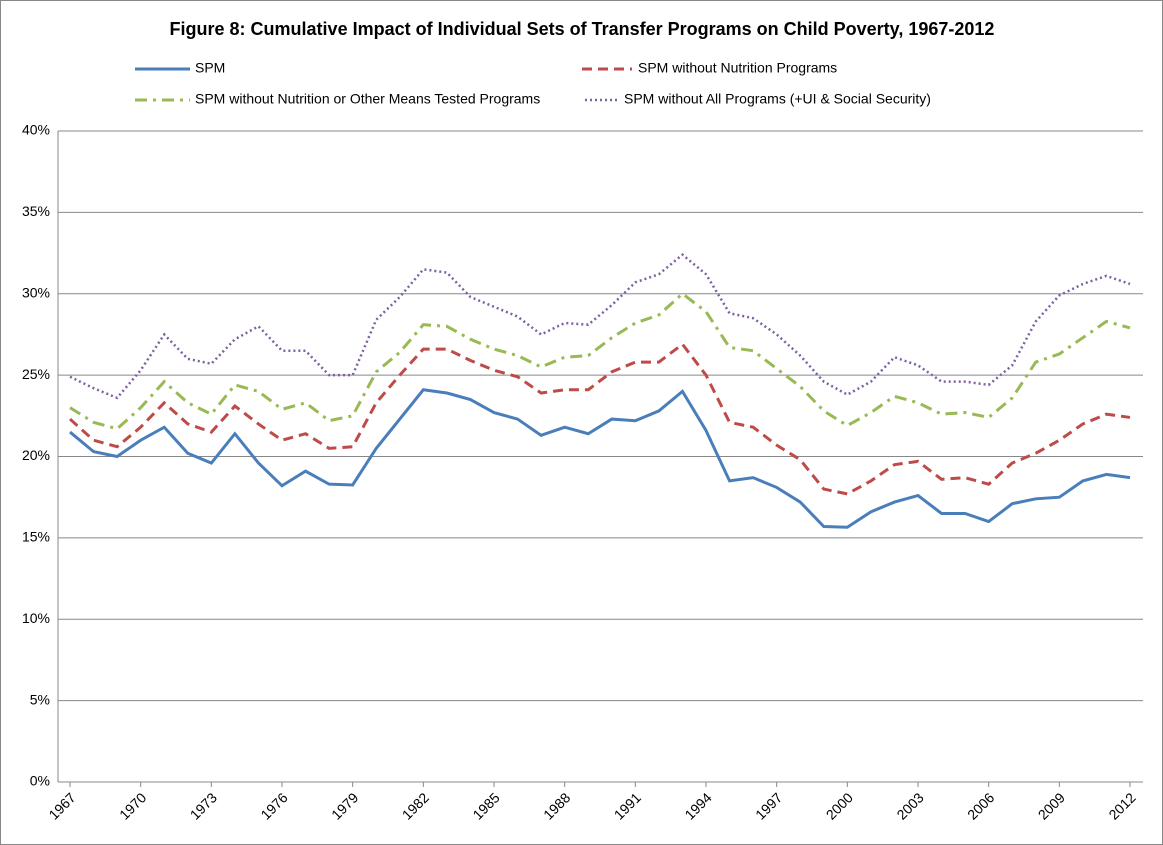 This screenshot has height=845, width=1163. Describe the element at coordinates (210, 68) in the screenshot. I see `legend-label: SPM` at that location.